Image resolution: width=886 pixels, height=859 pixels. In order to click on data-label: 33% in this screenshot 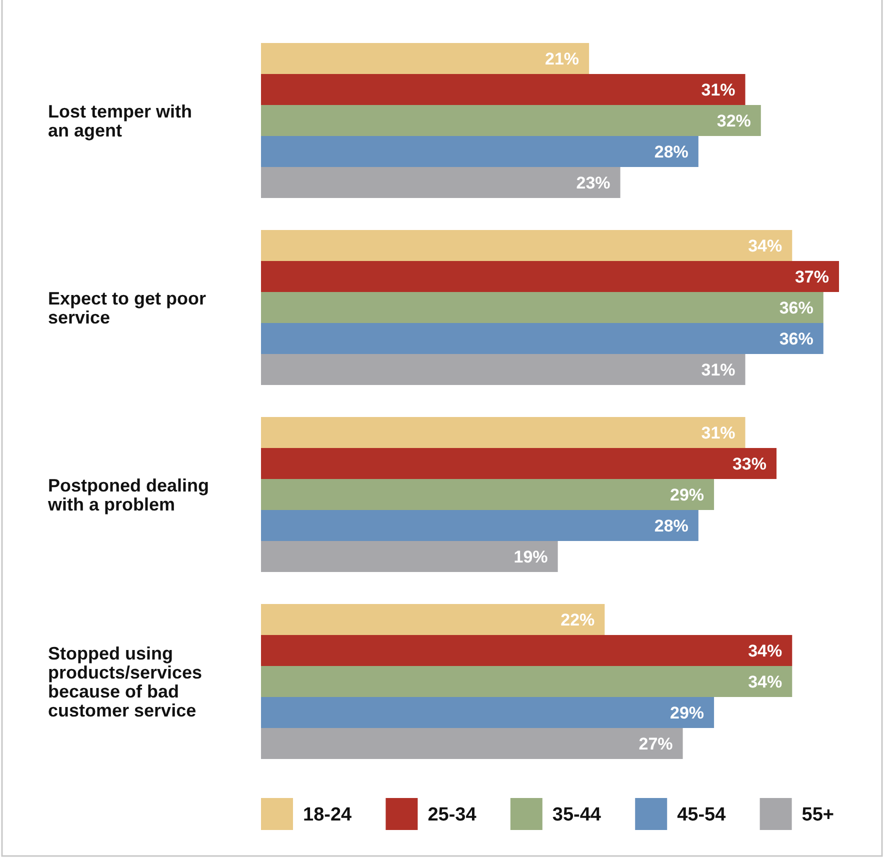, I will do `click(749, 464)`.